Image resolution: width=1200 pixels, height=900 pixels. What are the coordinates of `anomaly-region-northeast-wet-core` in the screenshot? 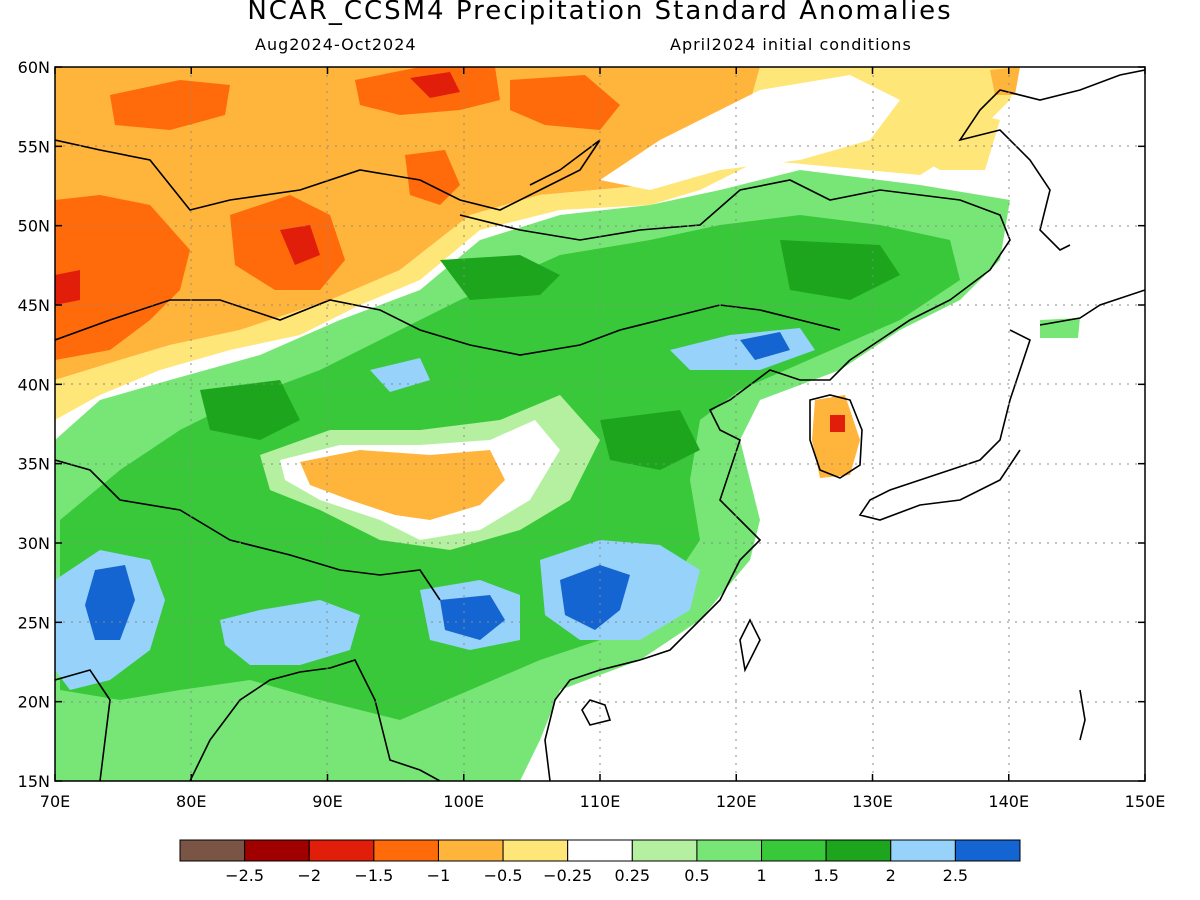 It's located at (765, 346).